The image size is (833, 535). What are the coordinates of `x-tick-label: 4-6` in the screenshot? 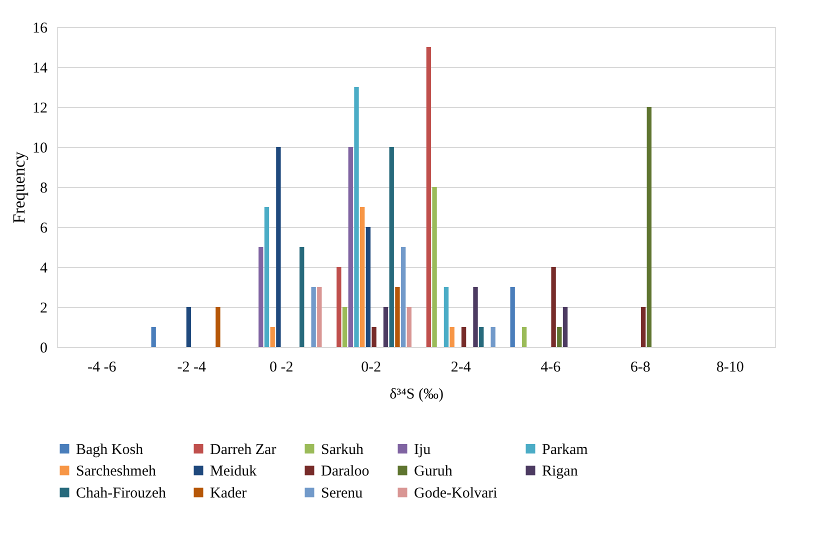 It's located at (551, 368).